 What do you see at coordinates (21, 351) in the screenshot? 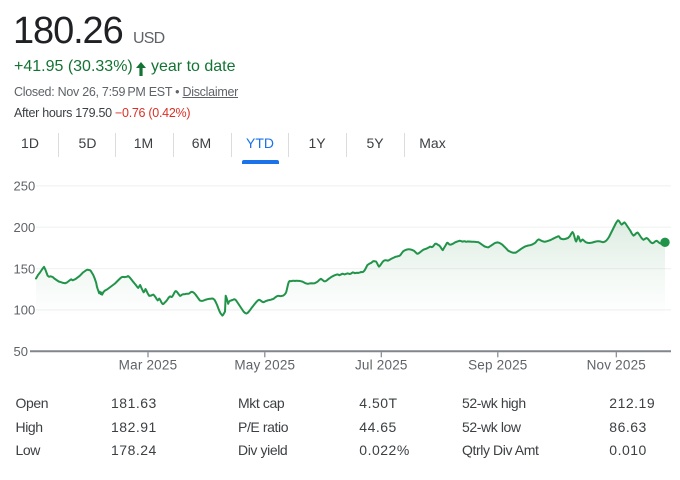
I see `svg-text: 50` at bounding box center [21, 351].